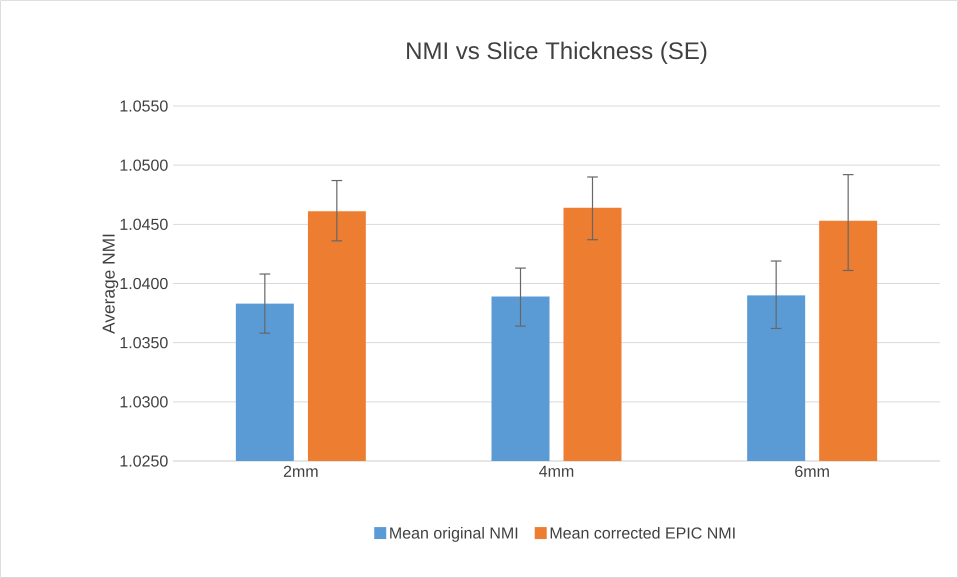 The height and width of the screenshot is (578, 958). Describe the element at coordinates (110, 284) in the screenshot. I see `y-axis-title: Average NMI` at that location.